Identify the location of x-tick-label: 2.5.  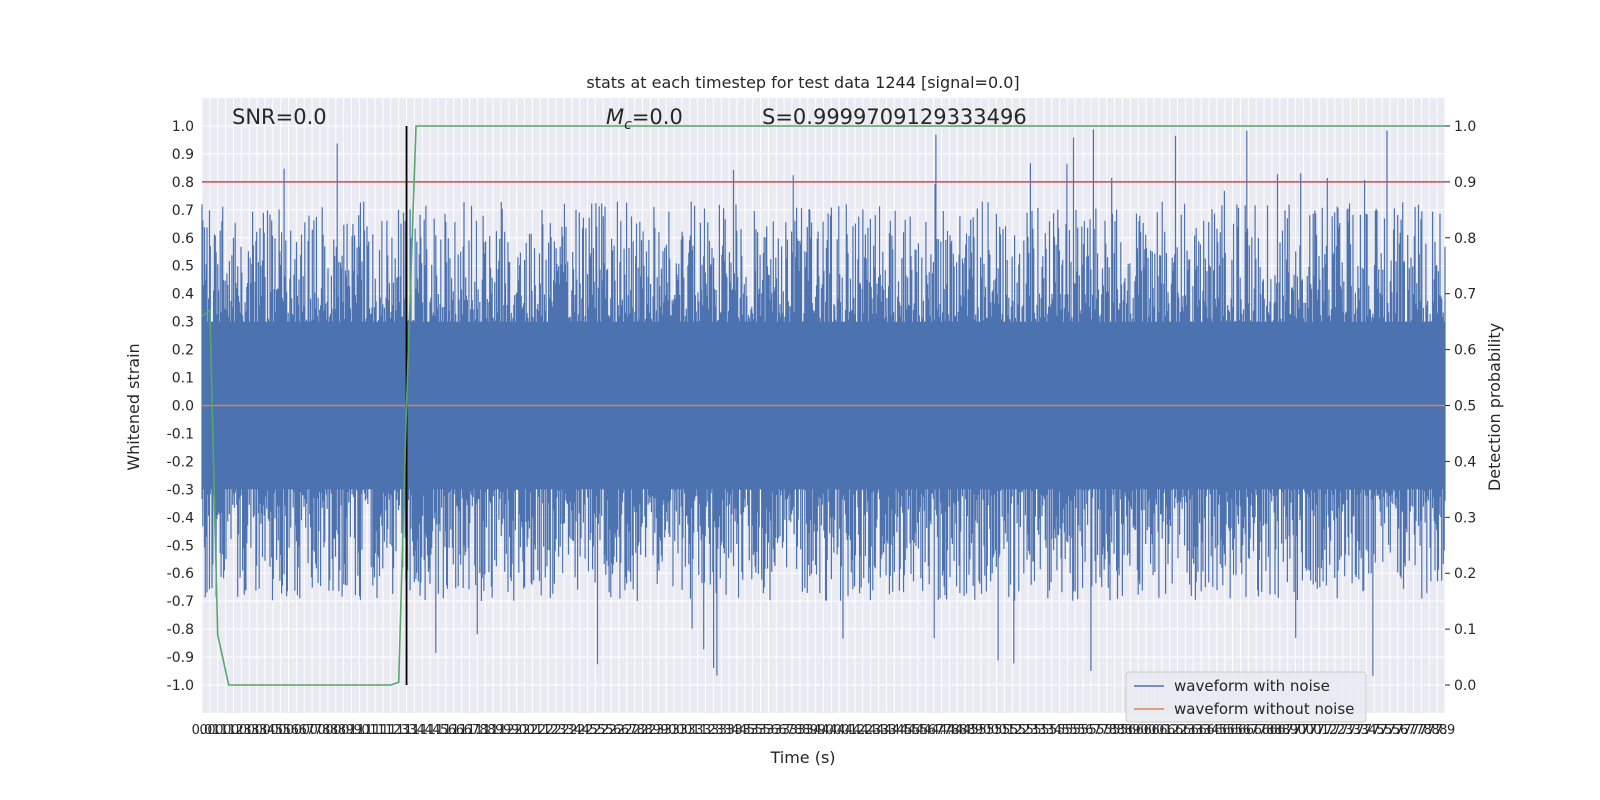
(603, 730).